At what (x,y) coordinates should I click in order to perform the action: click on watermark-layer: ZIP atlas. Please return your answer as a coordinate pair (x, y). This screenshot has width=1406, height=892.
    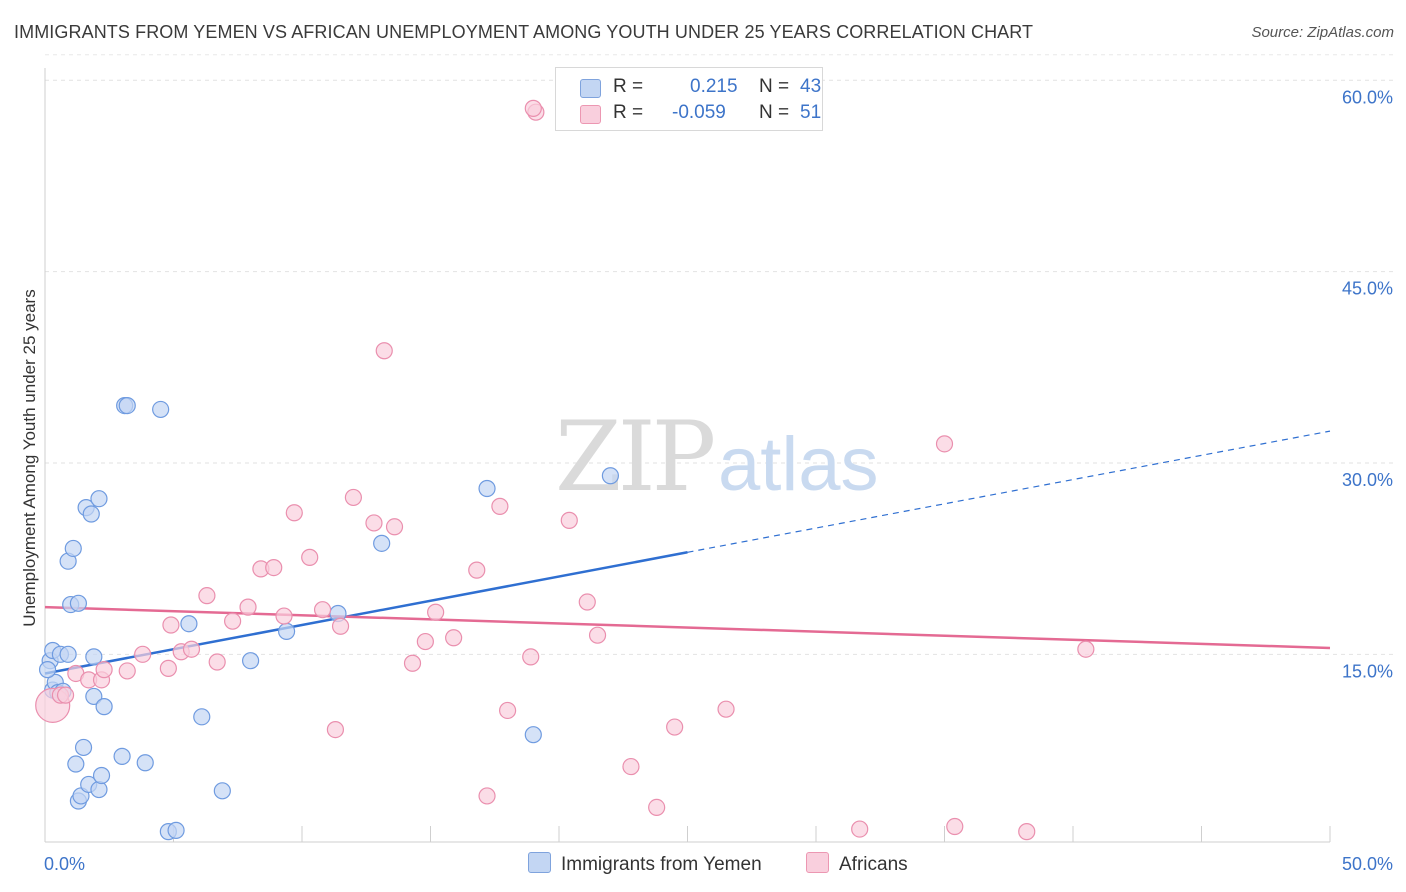
    Looking at the image, I should click on (717, 457).